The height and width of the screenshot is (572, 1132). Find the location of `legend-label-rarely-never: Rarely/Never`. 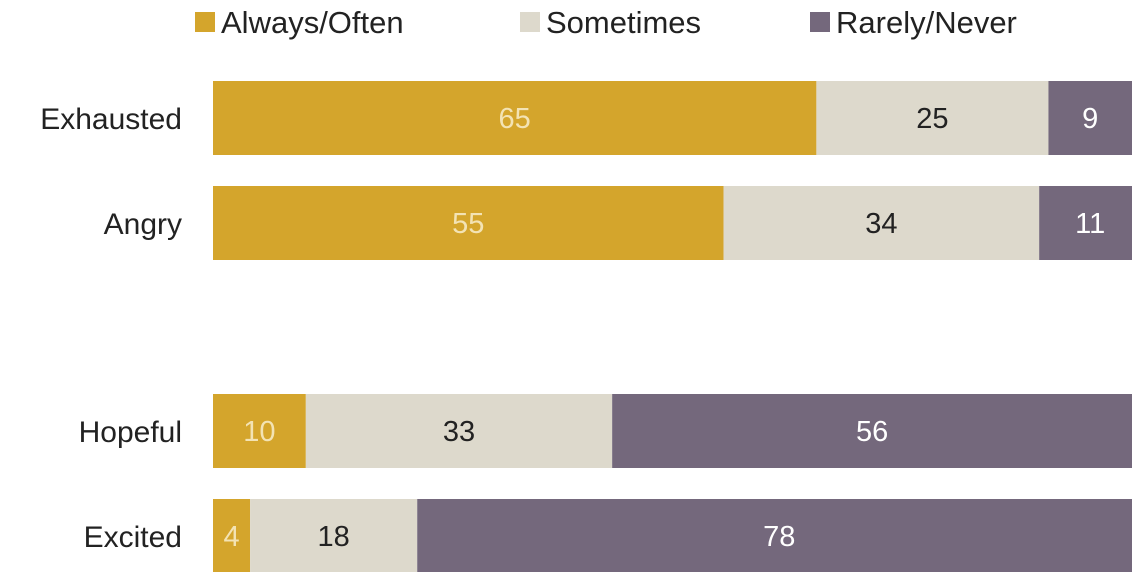

legend-label-rarely-never: Rarely/Never is located at coordinates (926, 22).